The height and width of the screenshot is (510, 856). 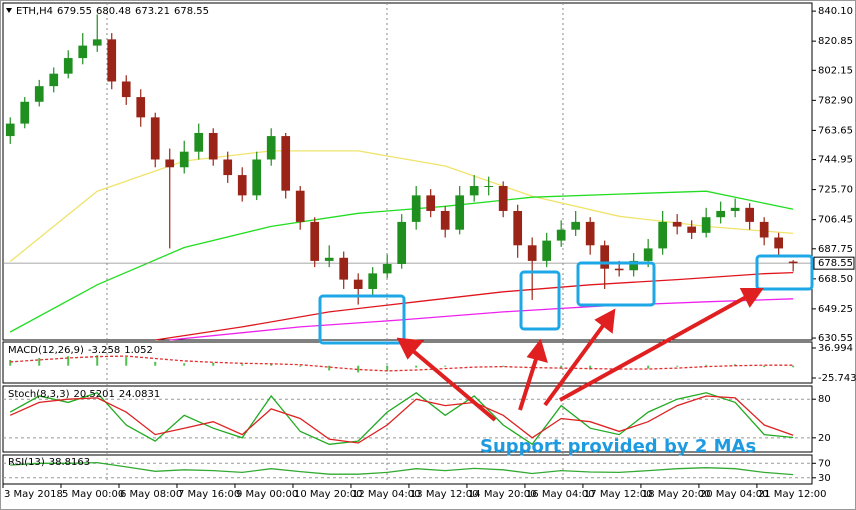 I want to click on stoch-header: Stoch(8,3,3) 20.5201 24.0831, so click(x=84, y=394).